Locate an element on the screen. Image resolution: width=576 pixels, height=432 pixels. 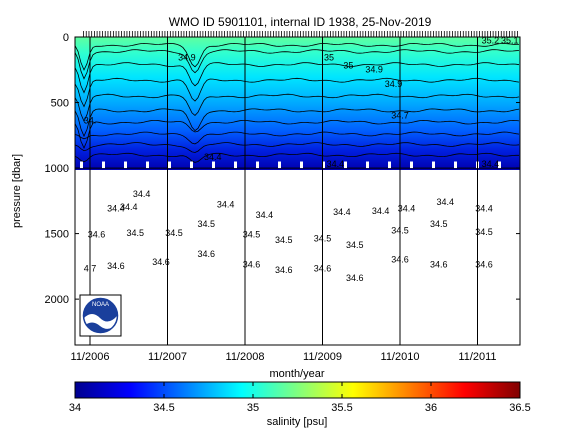
y-tick-label: 500 is located at coordinates (60, 104).